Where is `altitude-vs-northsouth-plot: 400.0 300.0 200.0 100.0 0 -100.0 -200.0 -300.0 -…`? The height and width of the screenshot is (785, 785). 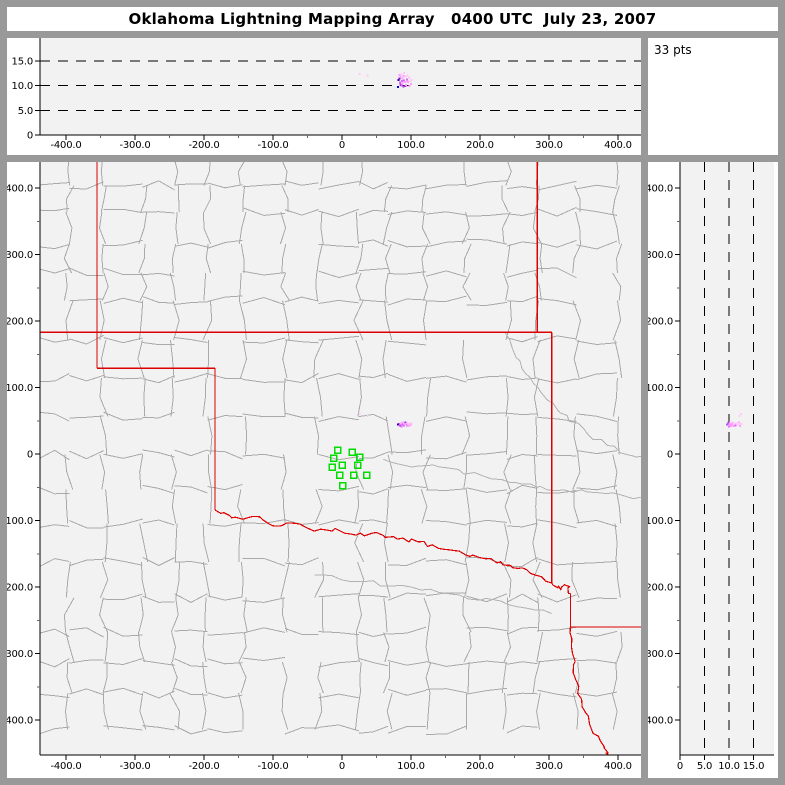
altitude-vs-northsouth-plot: 400.0 300.0 200.0 100.0 0 -100.0 -200.0 -300.0 -… is located at coordinates (713, 470).